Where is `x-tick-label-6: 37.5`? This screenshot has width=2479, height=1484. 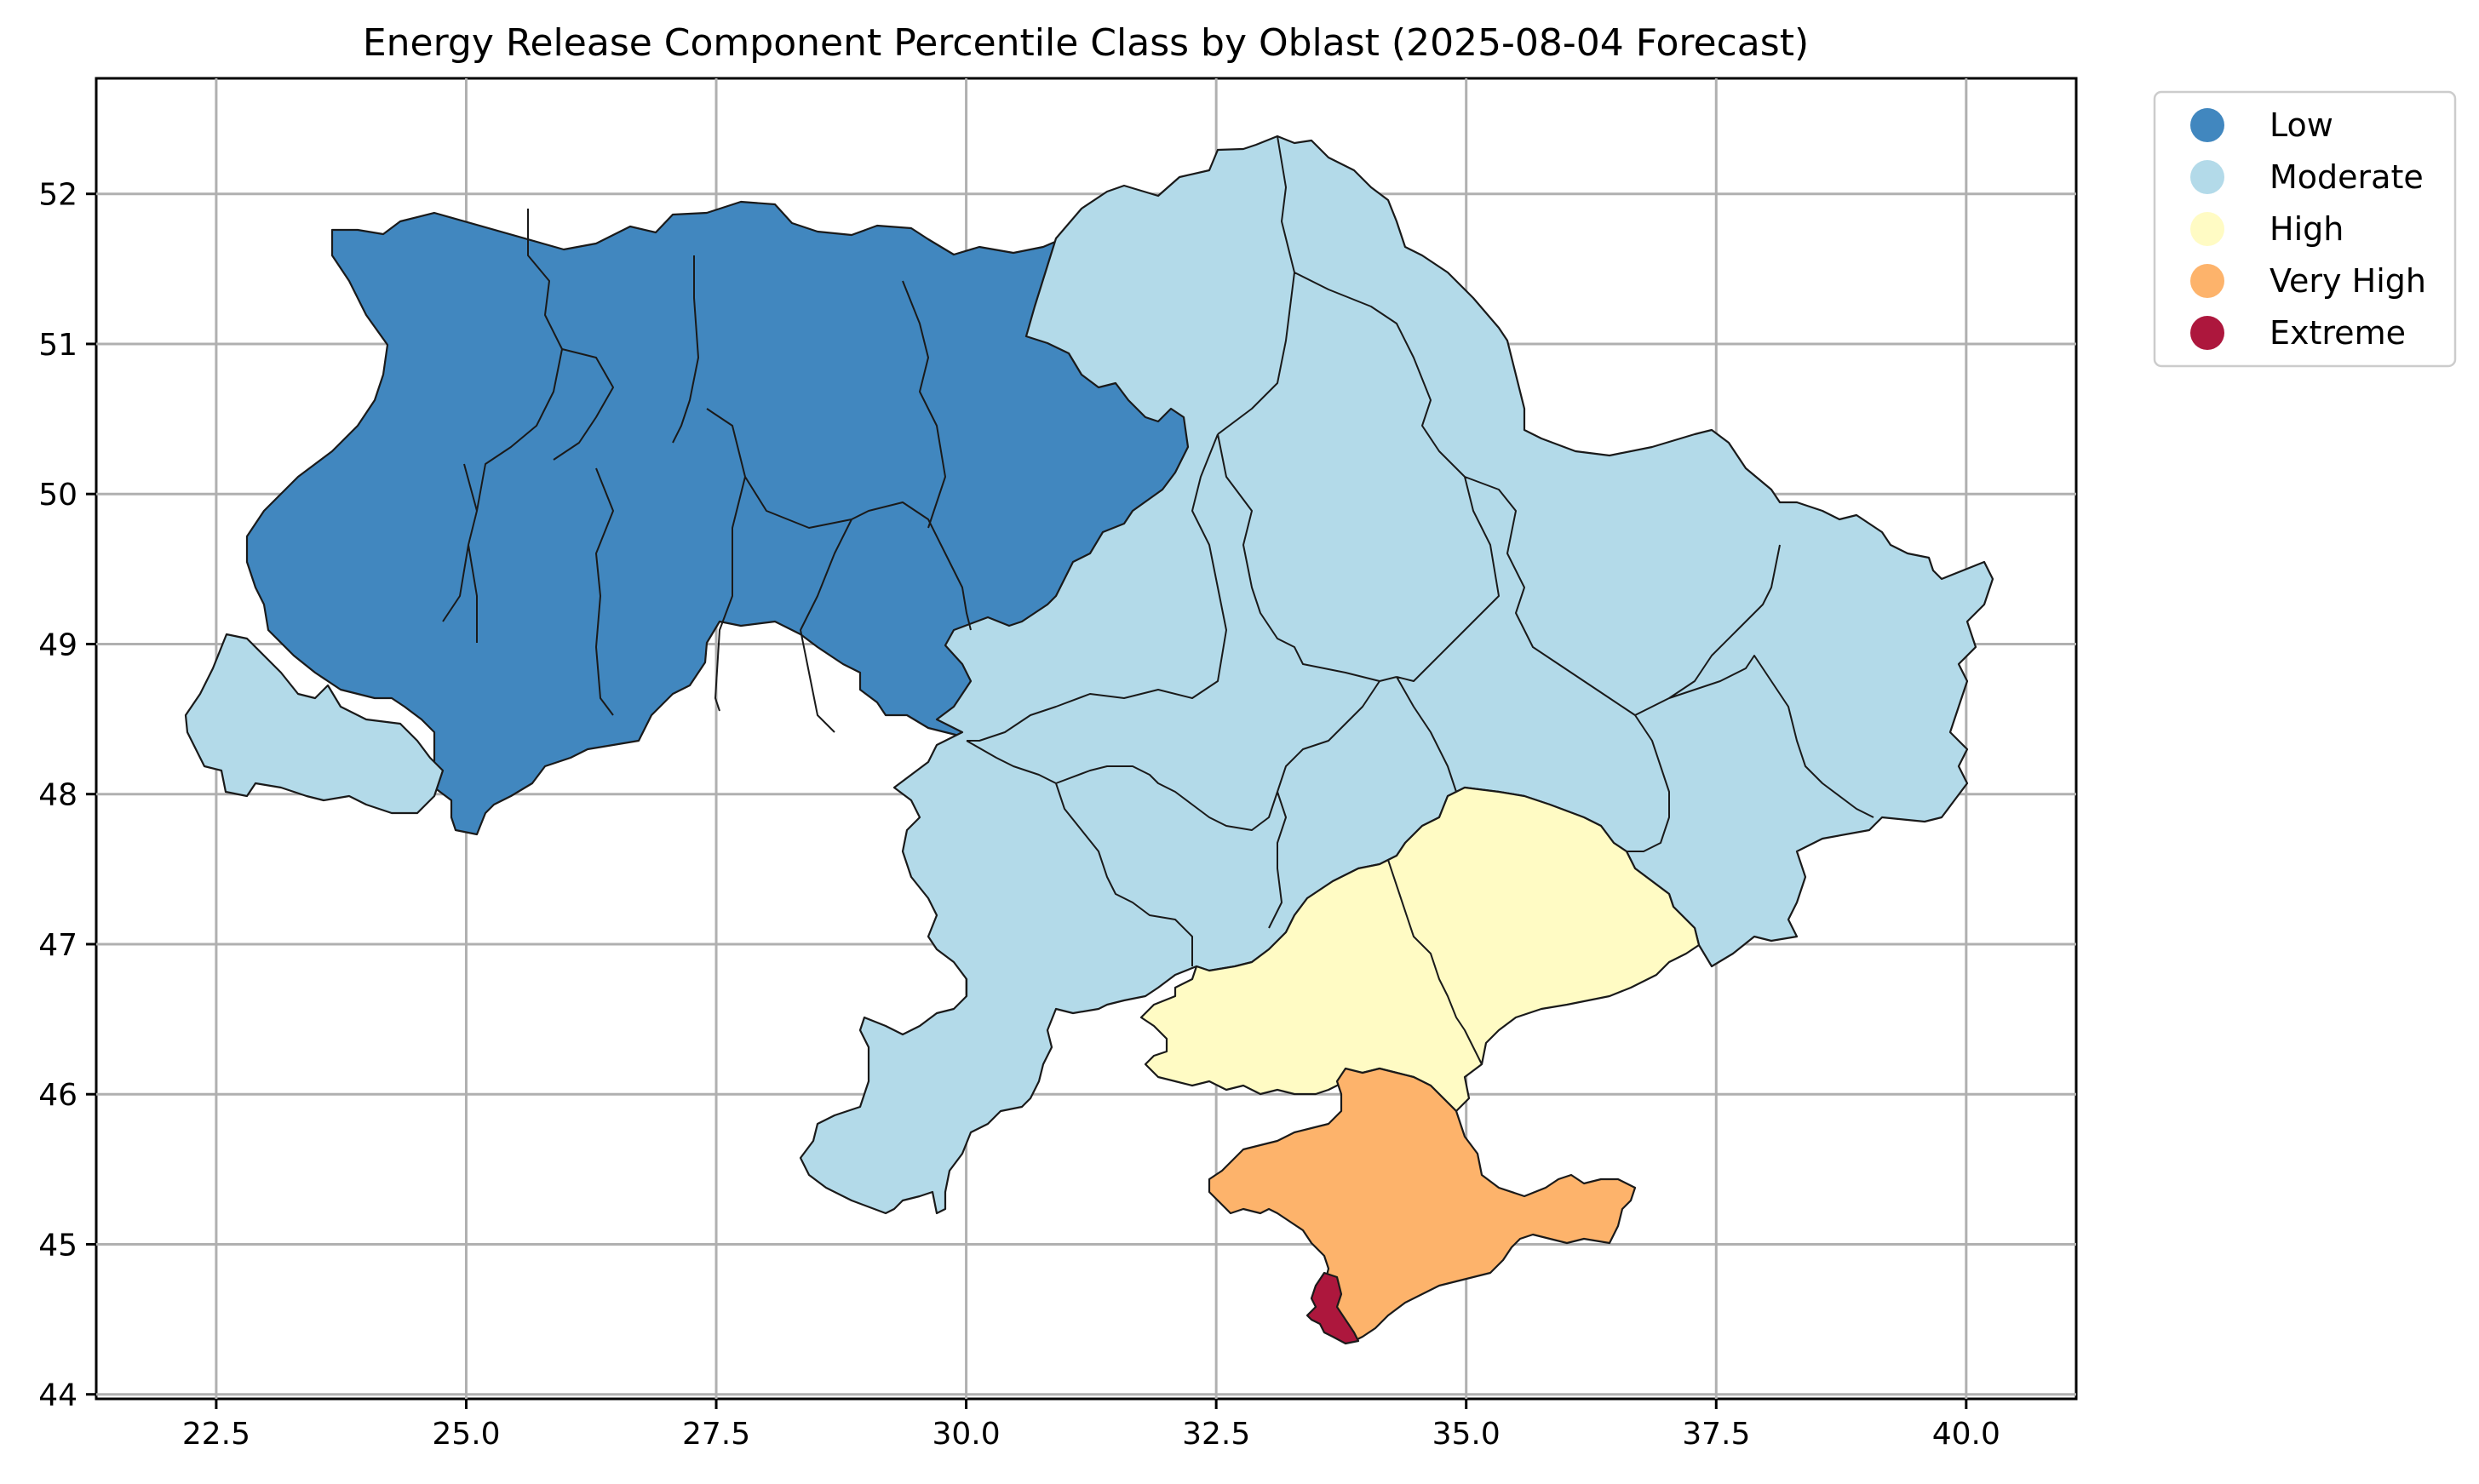 x-tick-label-6: 37.5 is located at coordinates (1716, 1435).